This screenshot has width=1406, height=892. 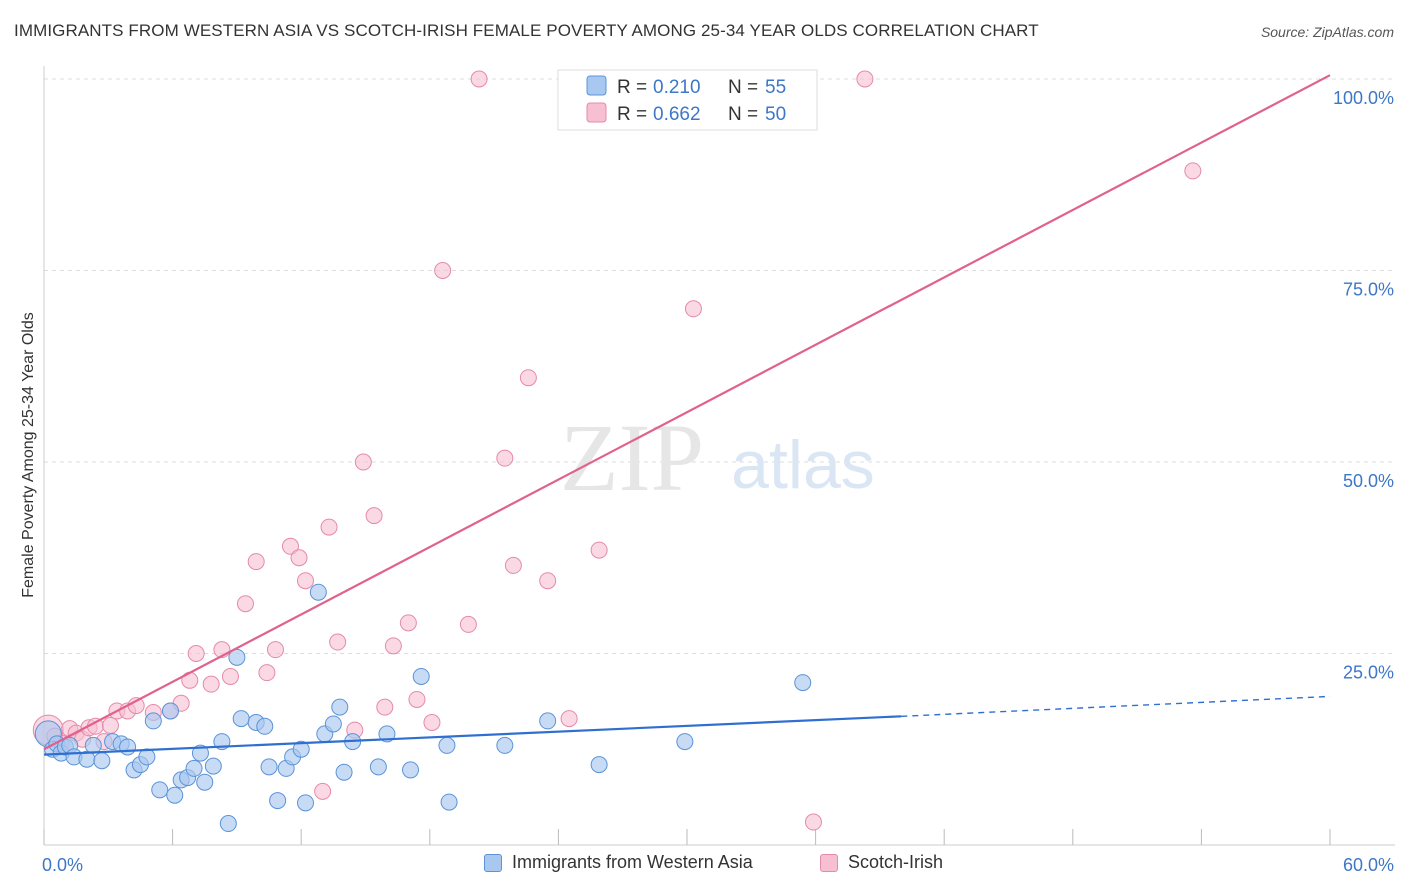 I want to click on legend-r-value: 0.662, so click(x=677, y=114).